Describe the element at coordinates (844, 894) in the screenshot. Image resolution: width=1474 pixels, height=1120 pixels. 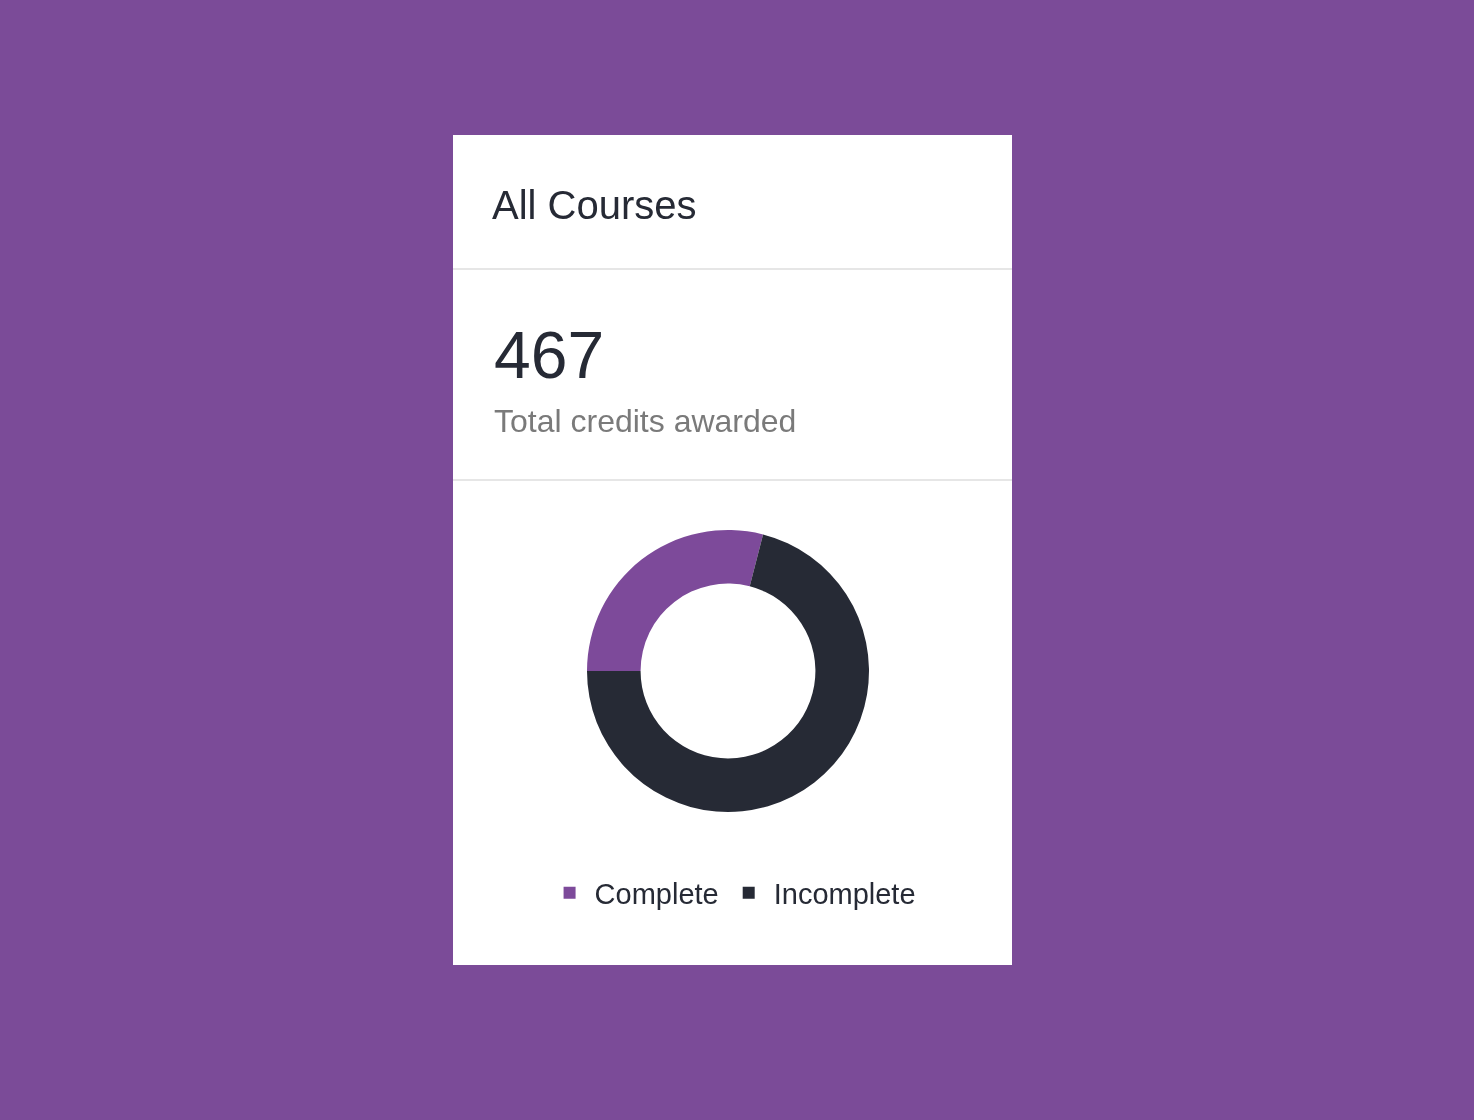
I see `legend-label: Incomplete` at that location.